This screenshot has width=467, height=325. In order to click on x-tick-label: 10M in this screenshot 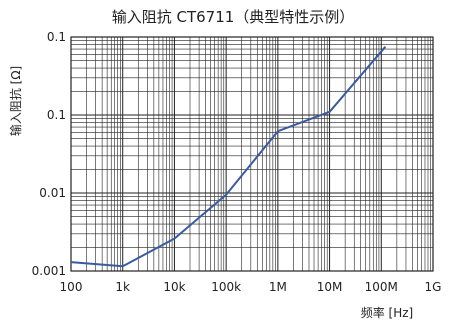, I will do `click(330, 287)`.